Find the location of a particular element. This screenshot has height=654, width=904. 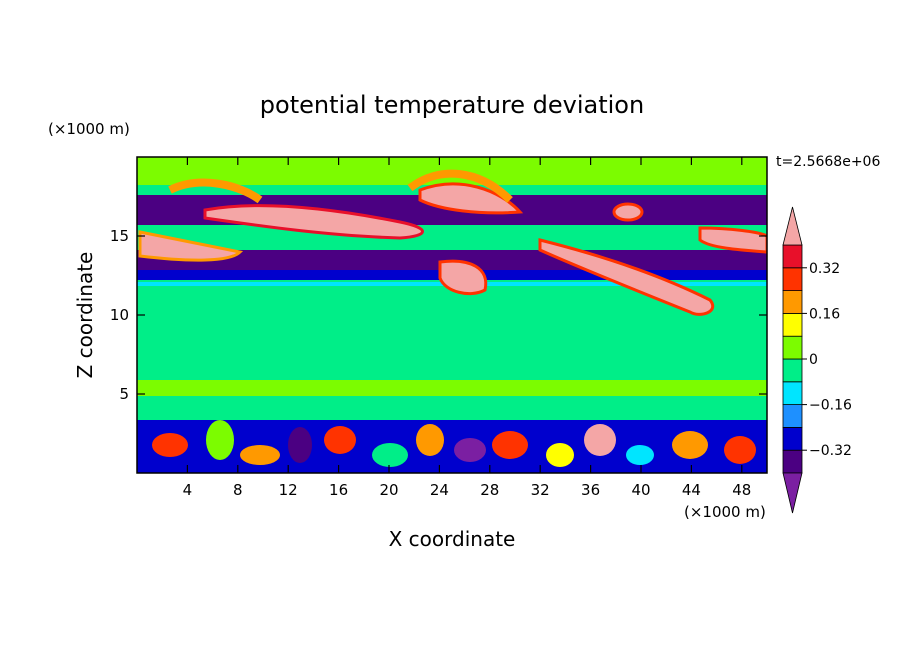

x-axis-label: X coordinate is located at coordinates (452, 539).